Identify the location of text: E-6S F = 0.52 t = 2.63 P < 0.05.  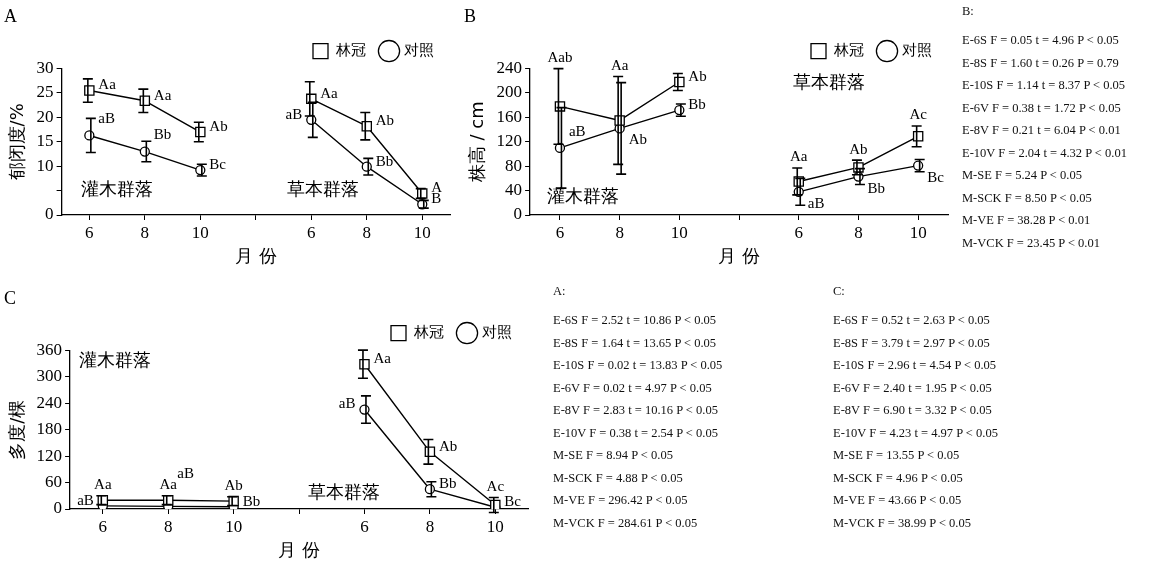
(912, 320).